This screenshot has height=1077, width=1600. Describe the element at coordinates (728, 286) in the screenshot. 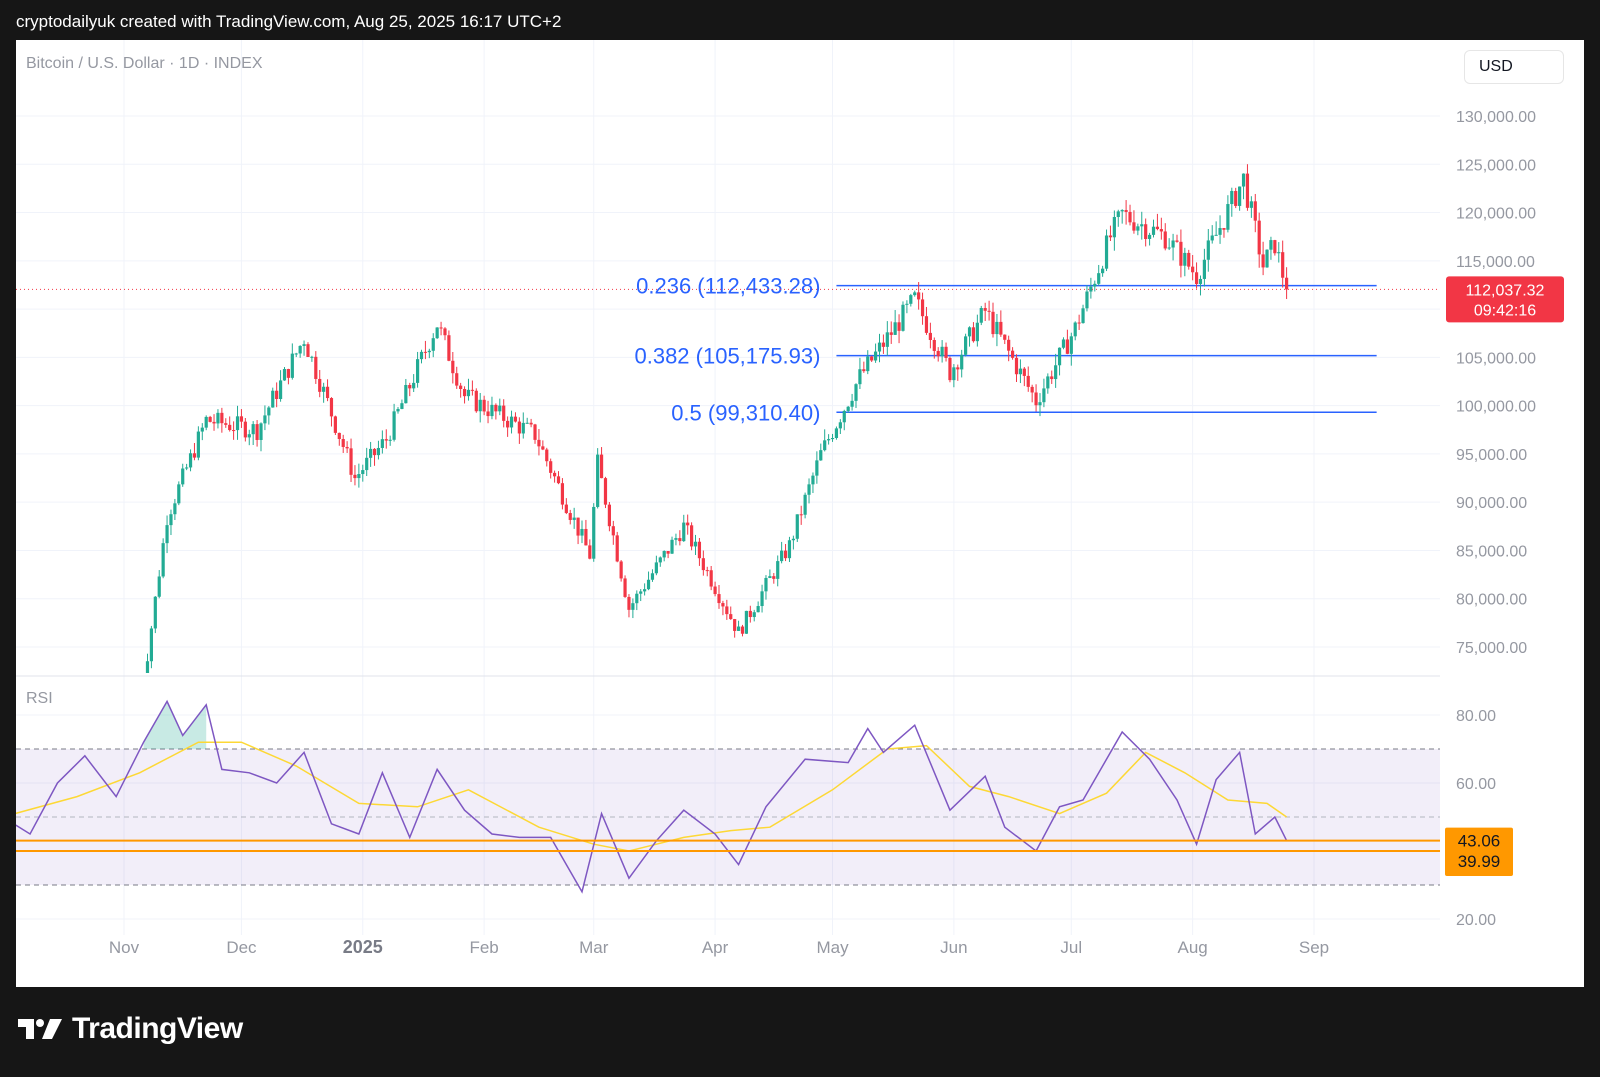

I see `fib-level-label: 0.236 (112,433.28)` at that location.